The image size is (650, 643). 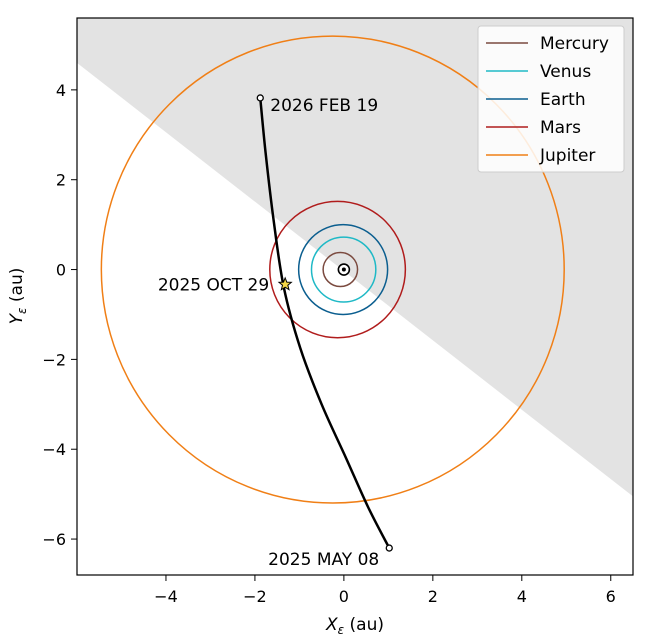 I want to click on mars-orbit, so click(x=338, y=269).